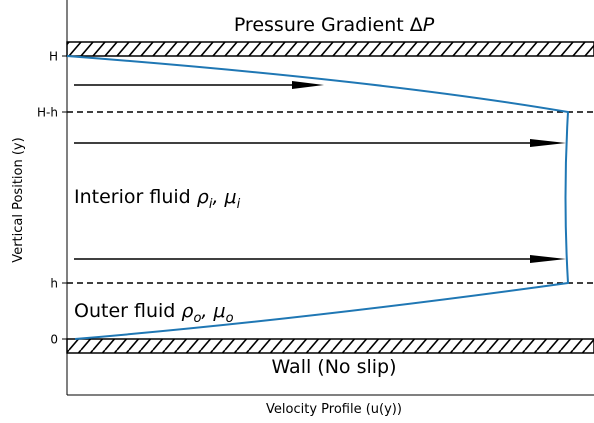 Image resolution: width=594 pixels, height=423 pixels. What do you see at coordinates (47, 113) in the screenshot?
I see `y-tick-label: H-h` at bounding box center [47, 113].